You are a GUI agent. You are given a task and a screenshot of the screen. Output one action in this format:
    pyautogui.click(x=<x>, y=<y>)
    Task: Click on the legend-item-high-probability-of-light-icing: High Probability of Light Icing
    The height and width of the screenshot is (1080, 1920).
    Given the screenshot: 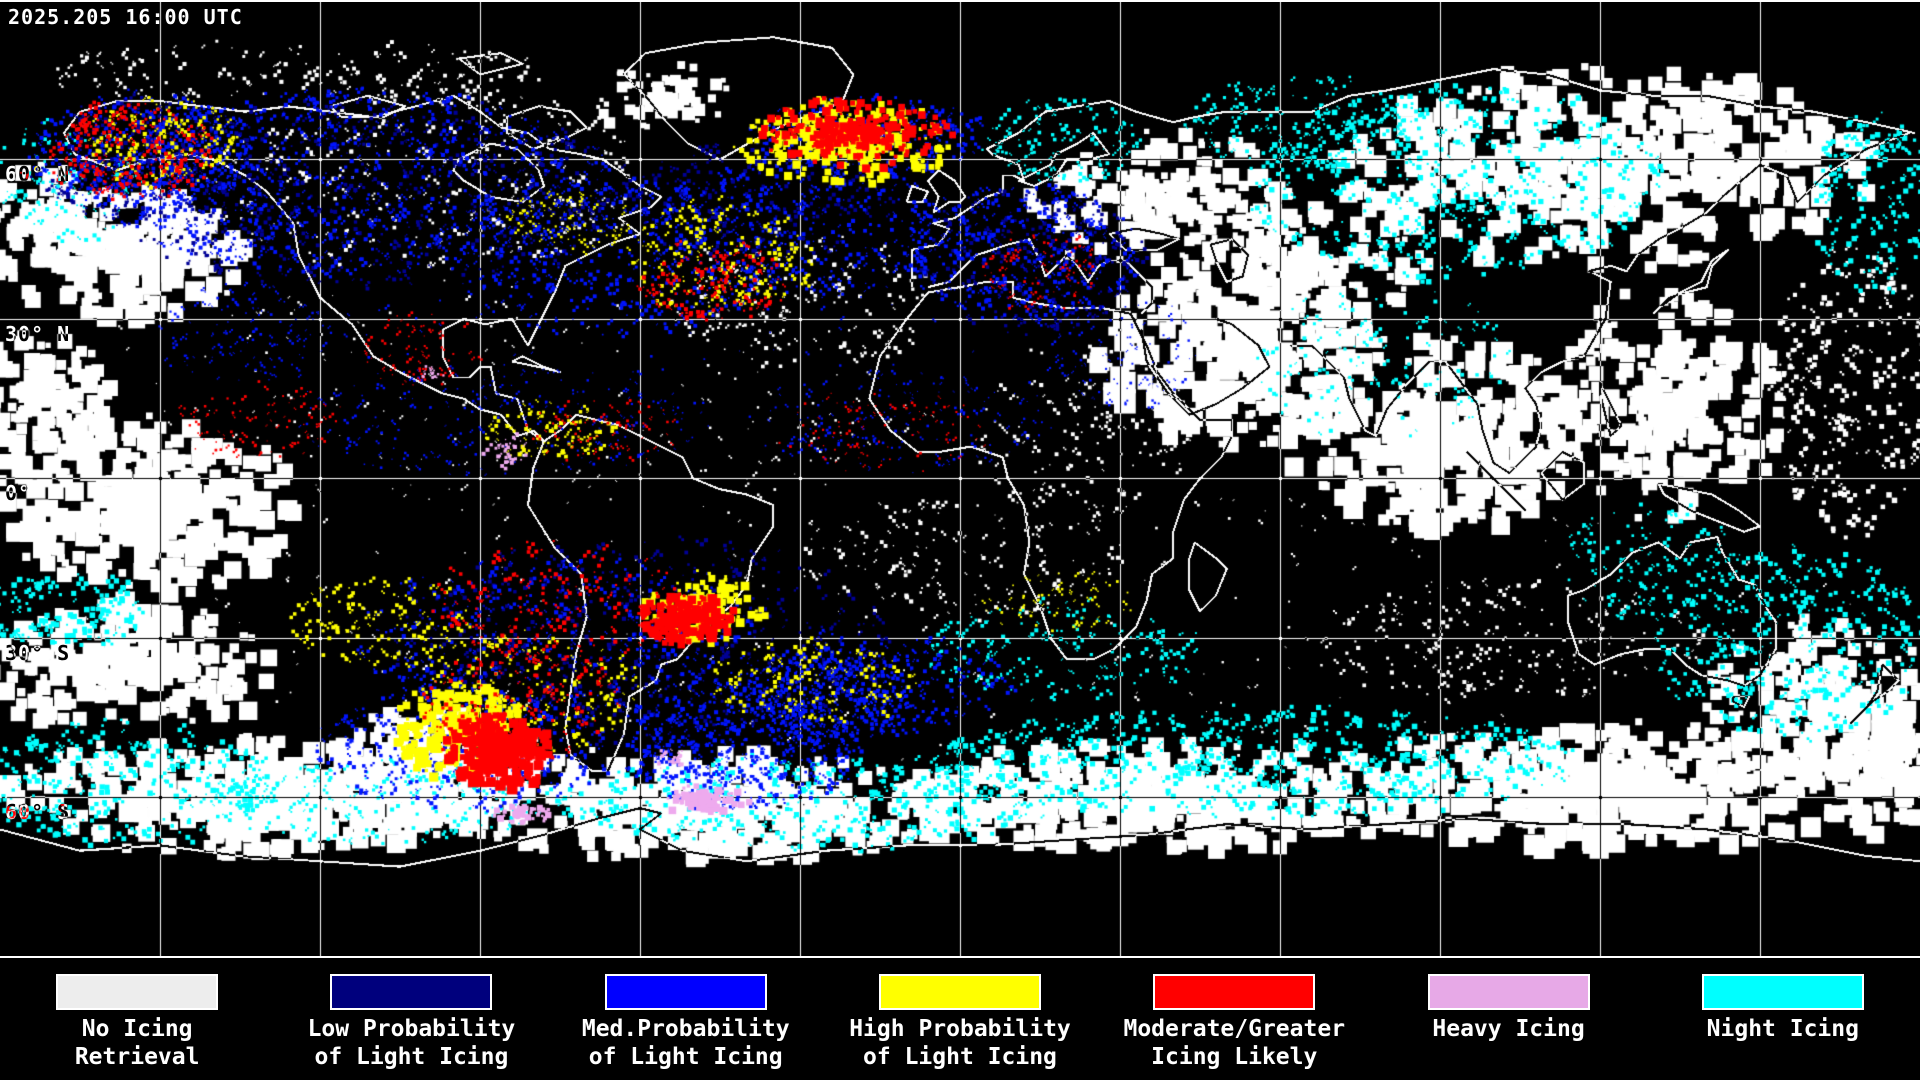 What is the action you would take?
    pyautogui.click(x=960, y=1014)
    